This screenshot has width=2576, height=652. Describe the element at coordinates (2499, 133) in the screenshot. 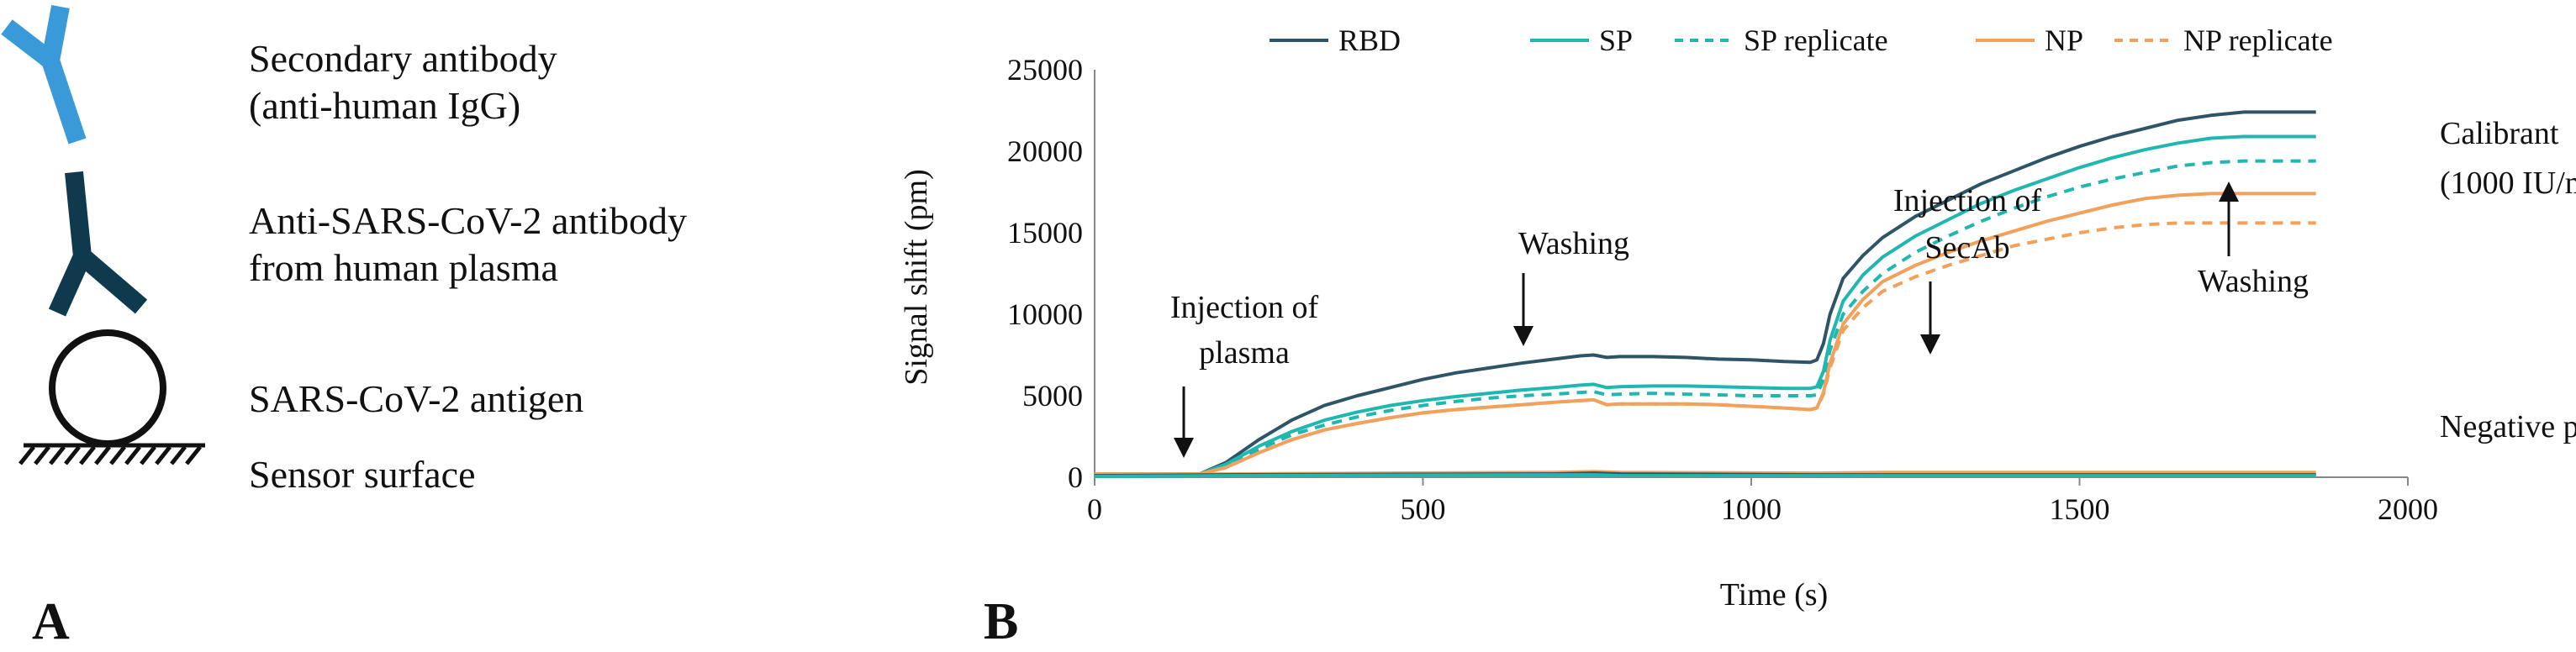

I see `side-label: Calibrant` at that location.